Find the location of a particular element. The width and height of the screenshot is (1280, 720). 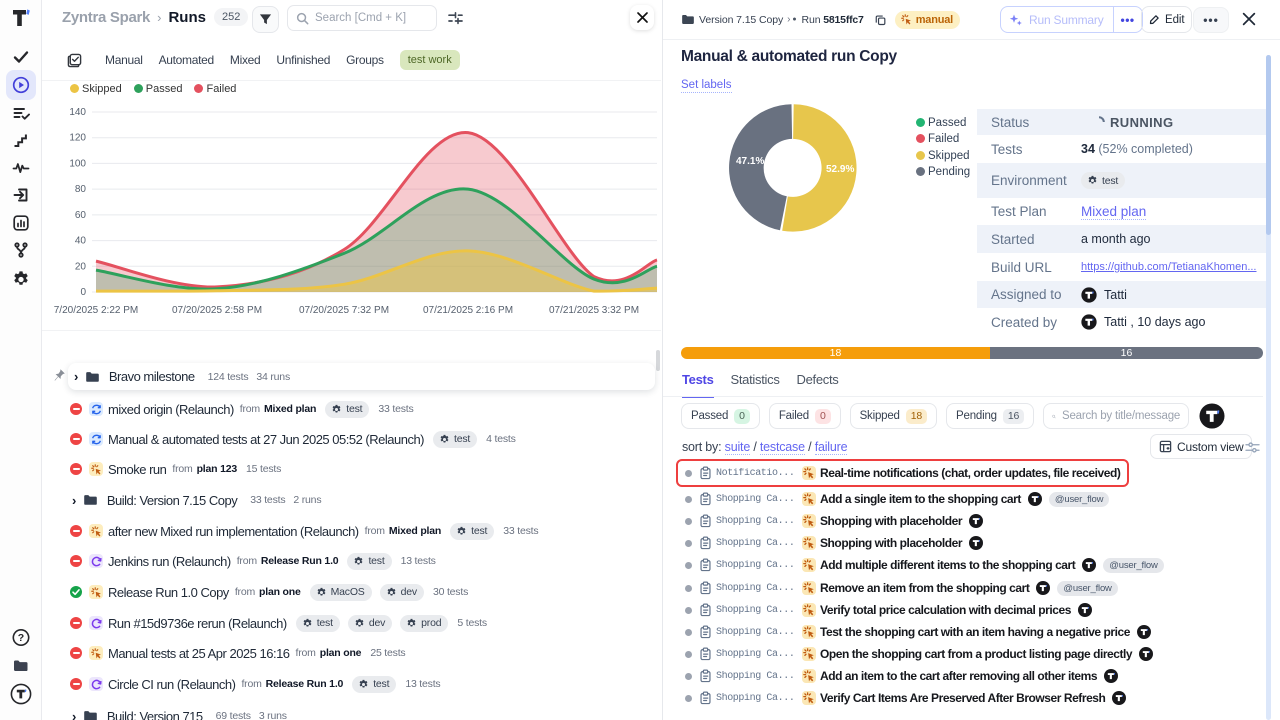

svg-text: 120 is located at coordinates (77, 138).